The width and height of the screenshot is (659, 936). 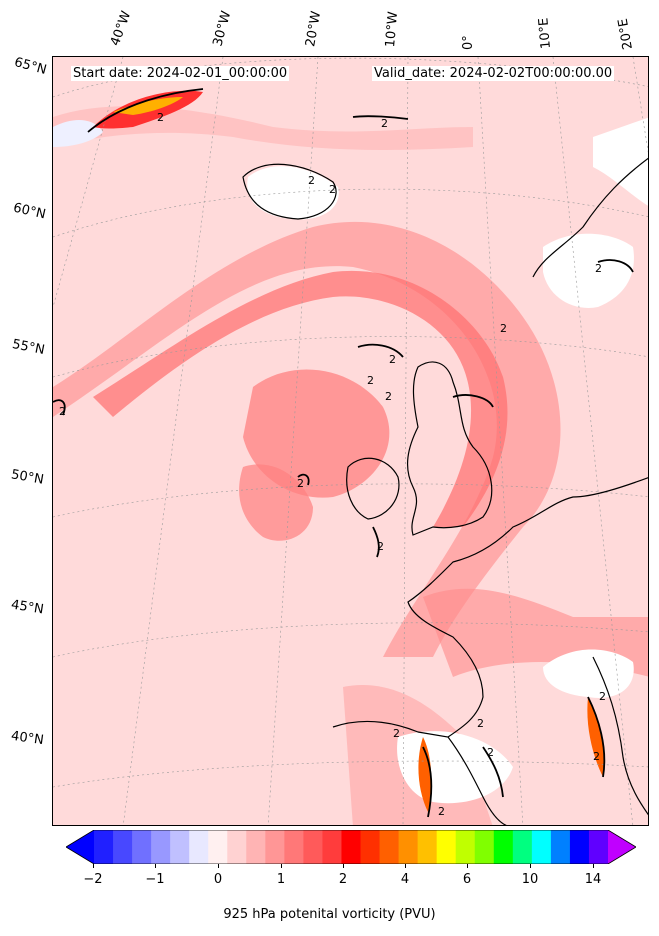 I want to click on lon-label-0: 0°, so click(x=468, y=42).